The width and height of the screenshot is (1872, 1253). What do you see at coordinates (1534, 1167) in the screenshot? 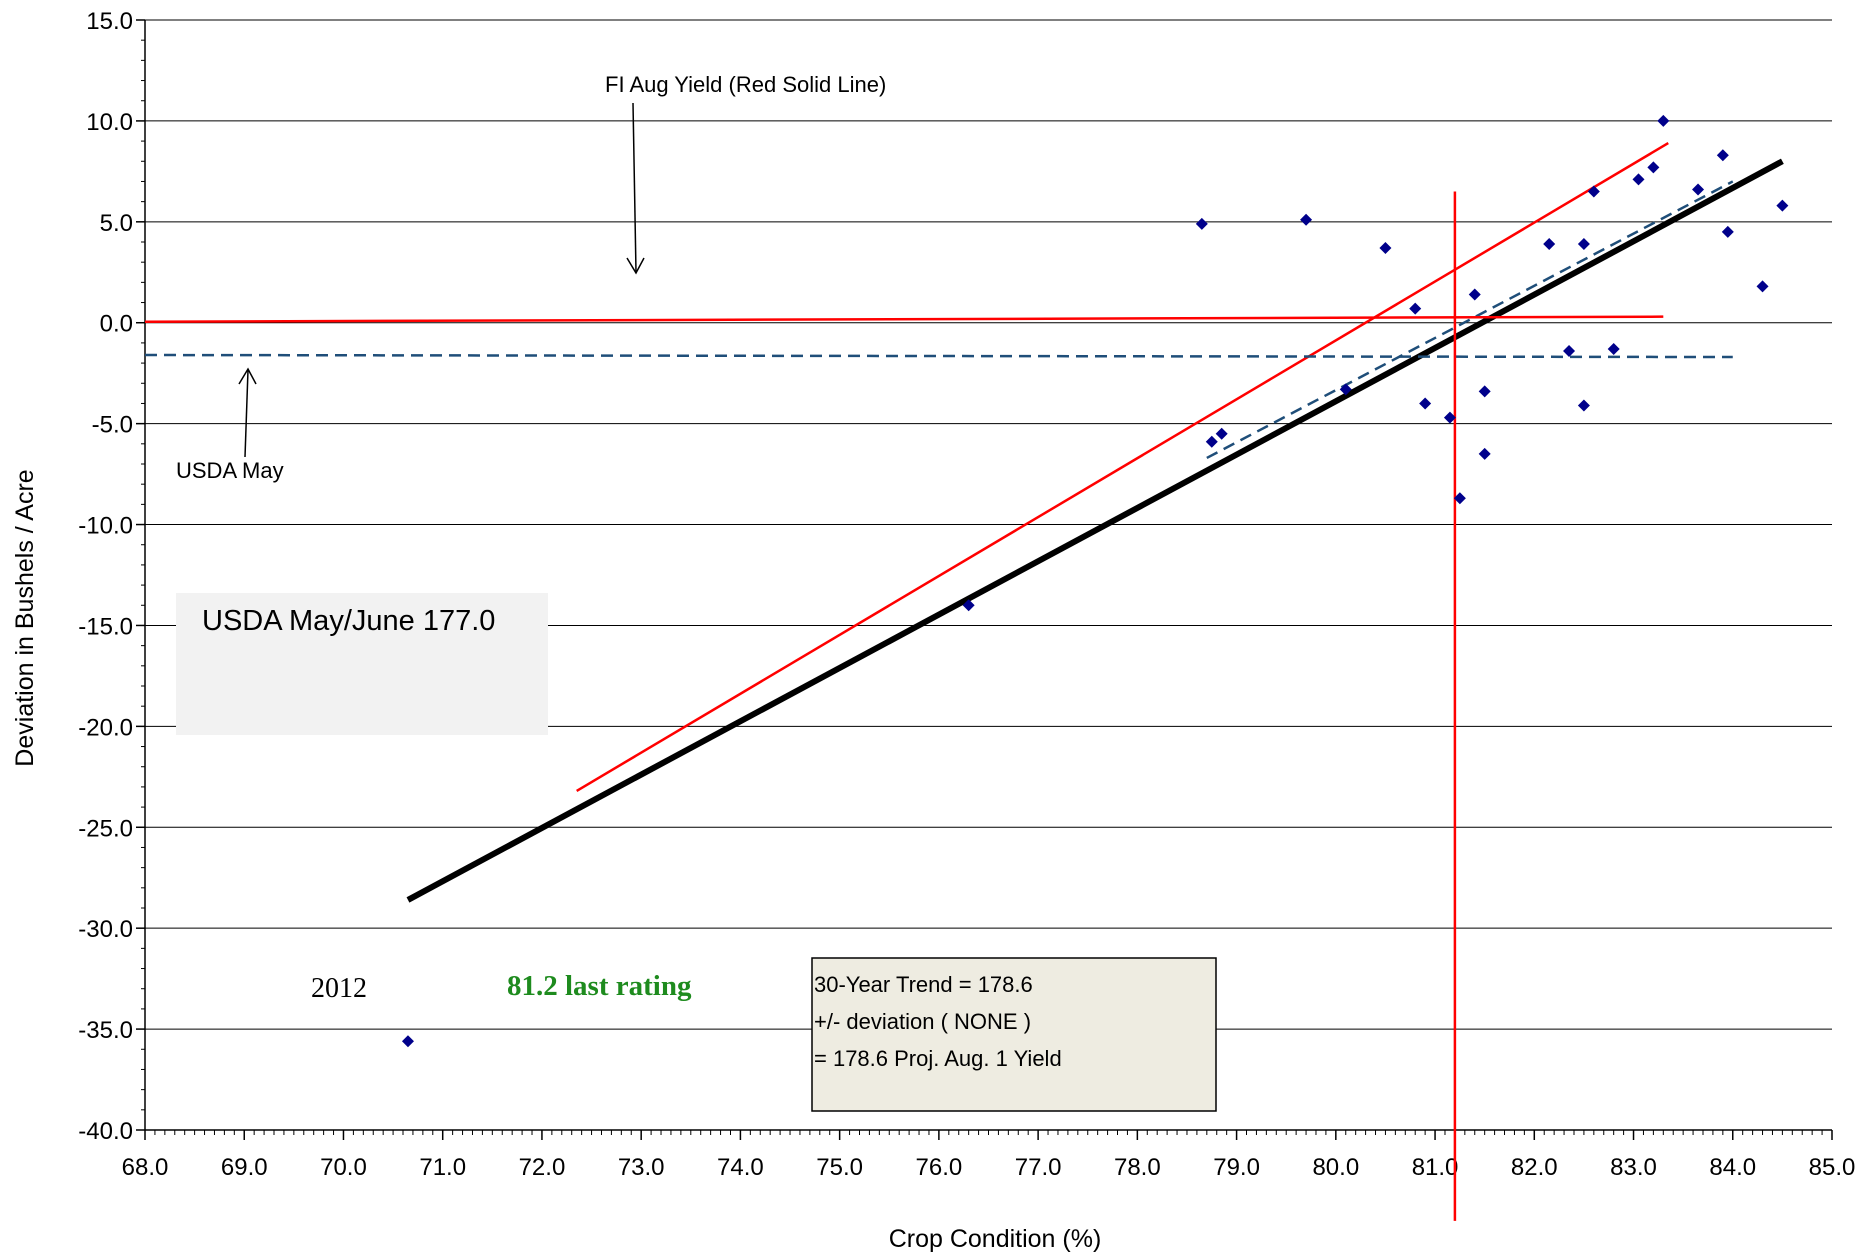
I see `x-tick-label: 82.0` at bounding box center [1534, 1167].